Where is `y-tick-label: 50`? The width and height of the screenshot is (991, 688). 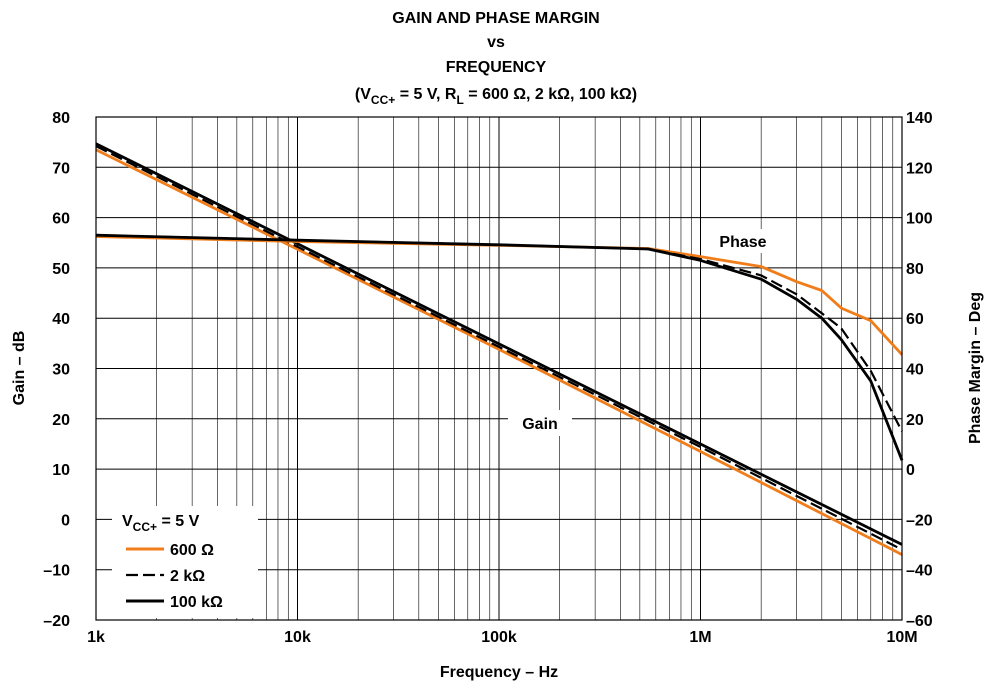 y-tick-label: 50 is located at coordinates (61, 269).